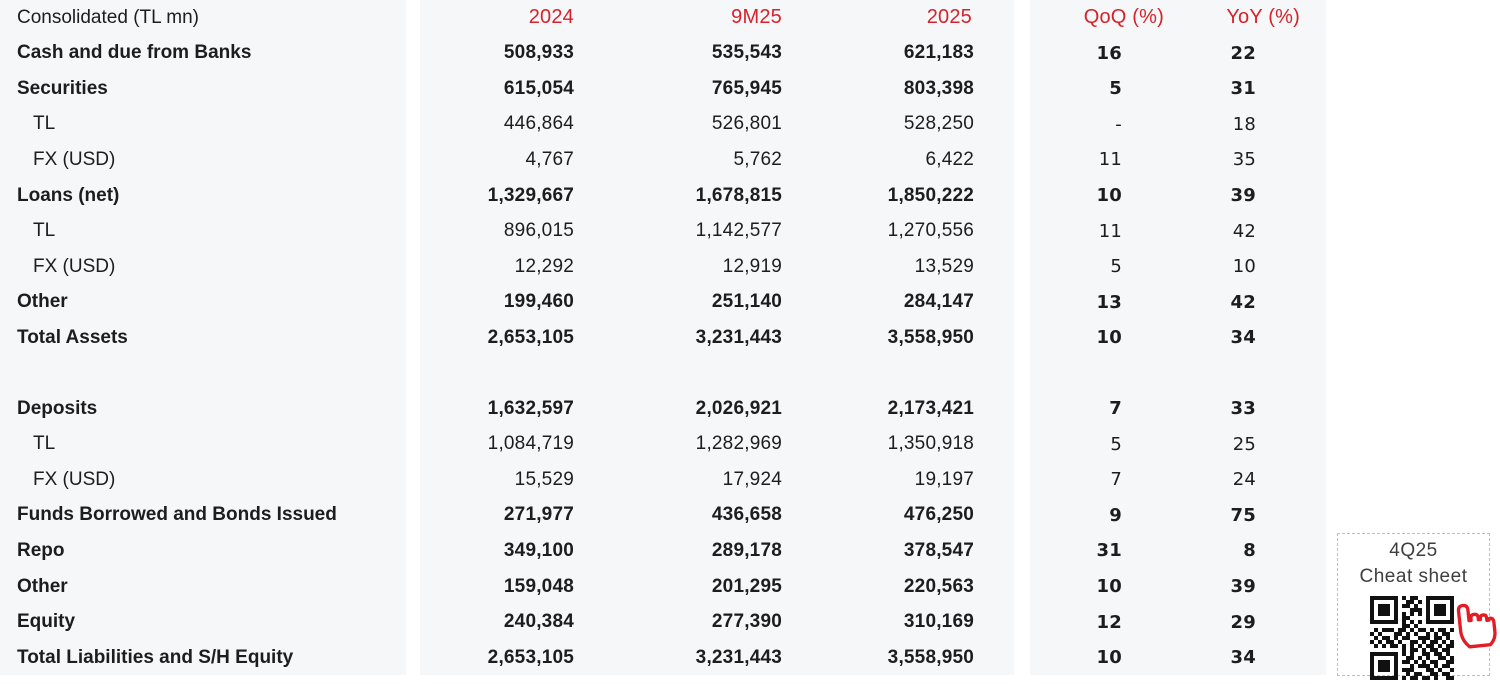 This screenshot has height=684, width=1500. I want to click on value-yoy: 75, so click(1252, 515).